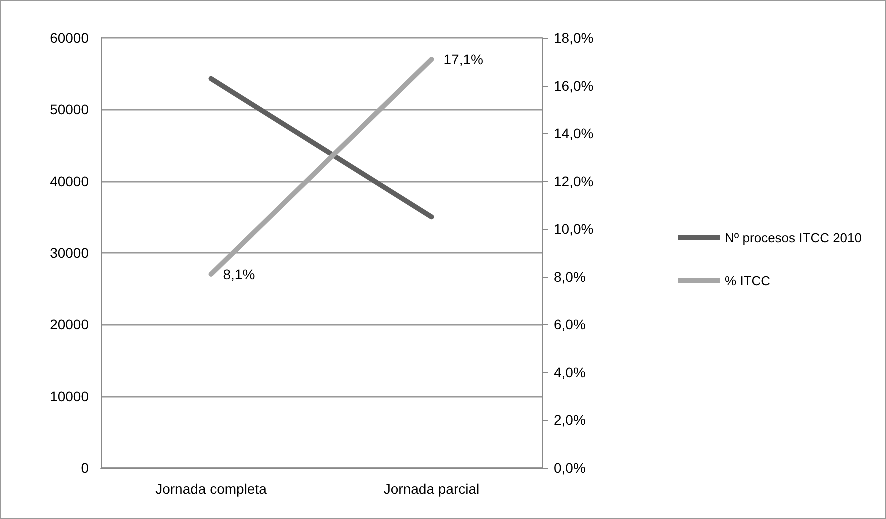 The image size is (886, 519). Describe the element at coordinates (70, 253) in the screenshot. I see `y-tick-label: 30000` at that location.